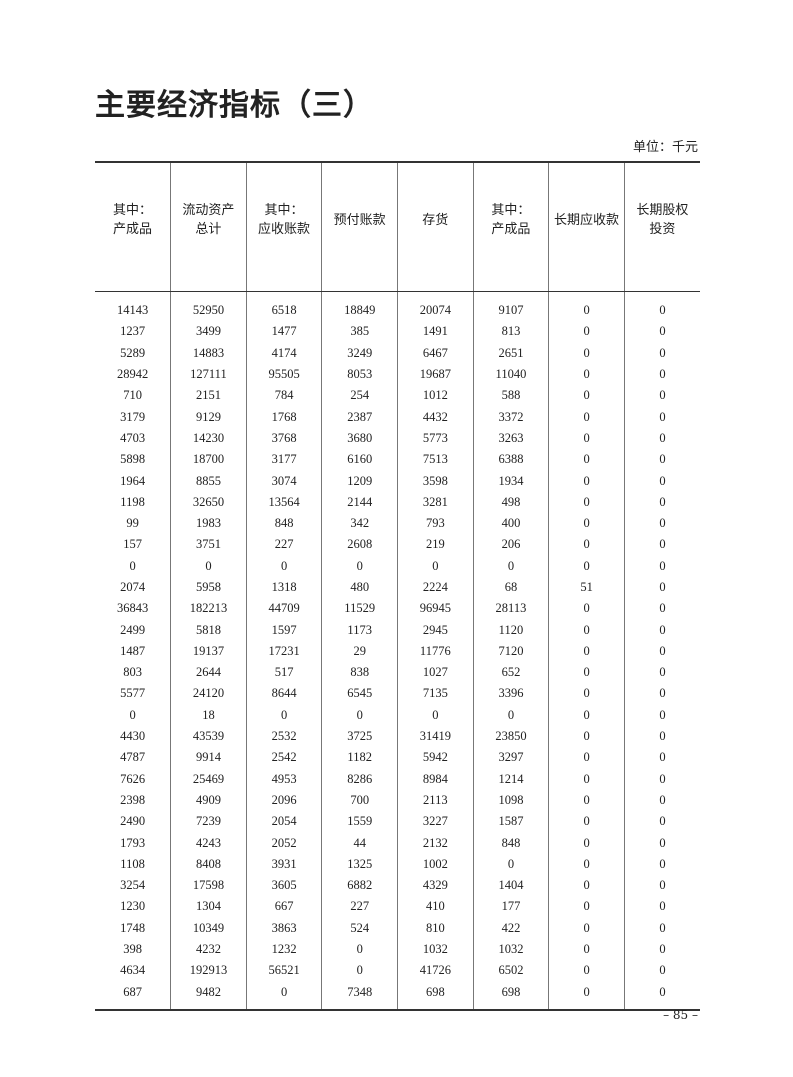  What do you see at coordinates (208, 673) in the screenshot?
I see `table-cell: 2644` at bounding box center [208, 673].